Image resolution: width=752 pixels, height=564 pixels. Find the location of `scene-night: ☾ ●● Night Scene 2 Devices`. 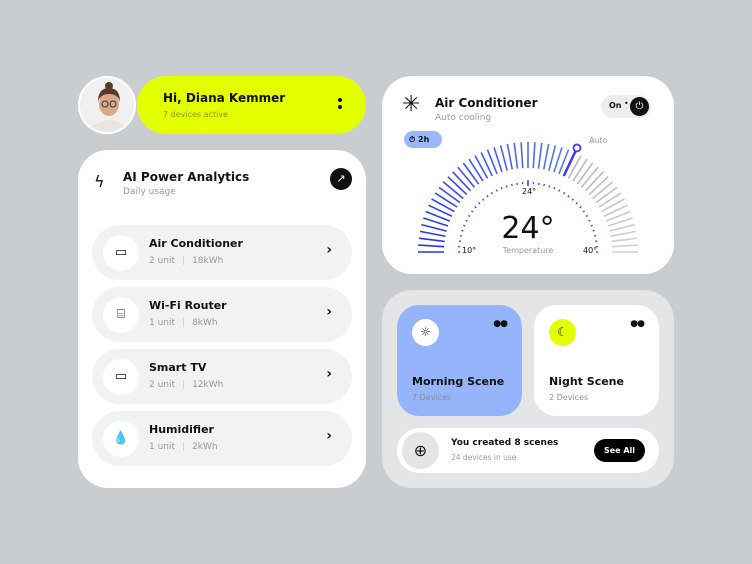

scene-night: ☾ ●● Night Scene 2 Devices is located at coordinates (596, 360).